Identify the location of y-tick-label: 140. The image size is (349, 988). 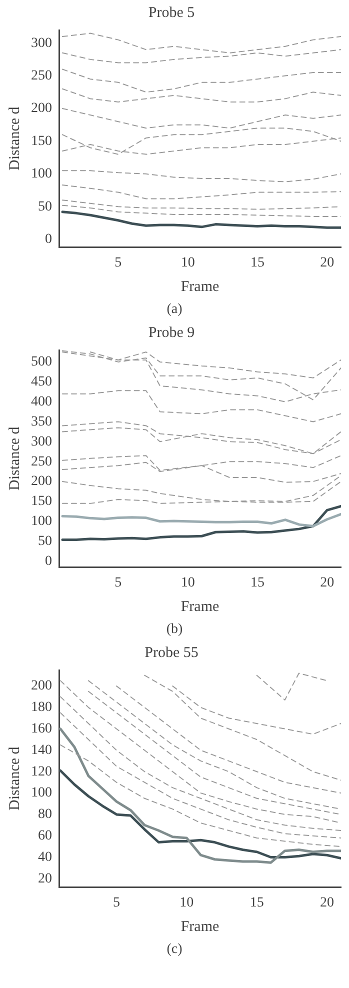
(41, 750).